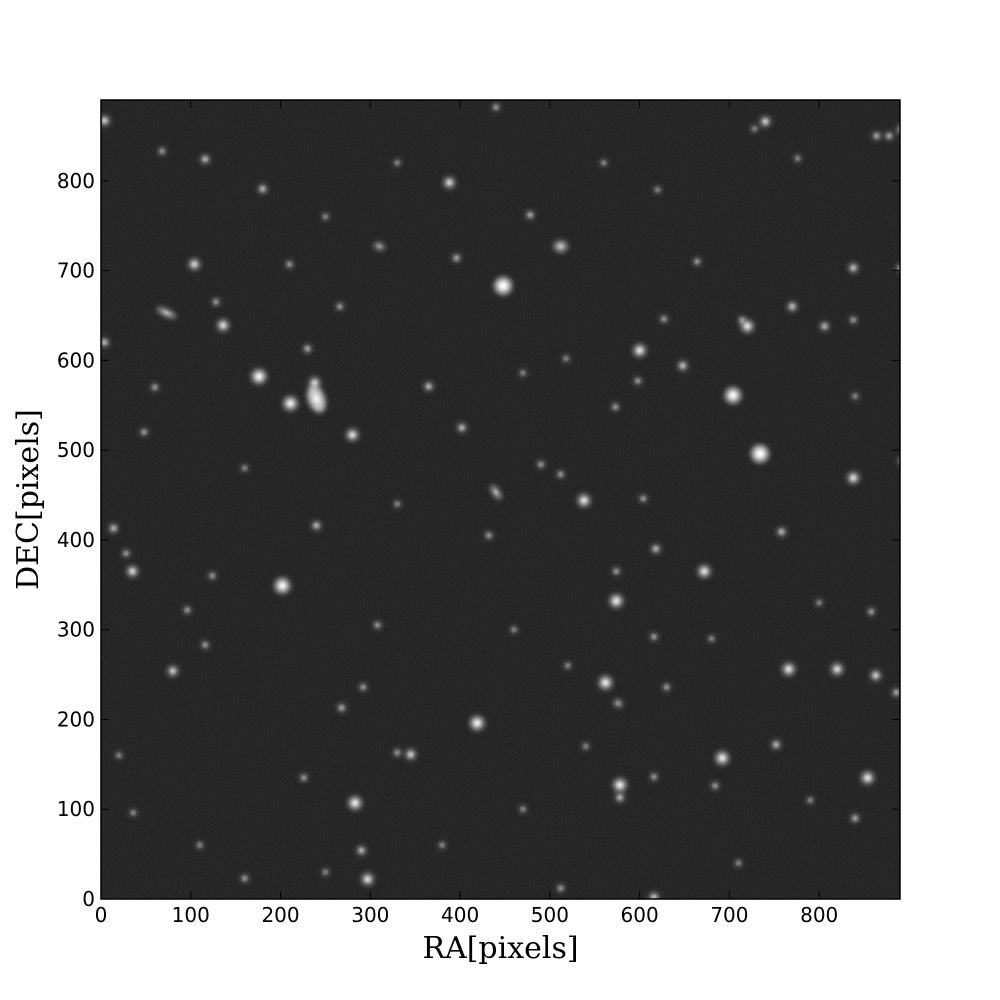 The height and width of the screenshot is (1000, 1000). I want to click on x-tick-label-800: 800, so click(819, 915).